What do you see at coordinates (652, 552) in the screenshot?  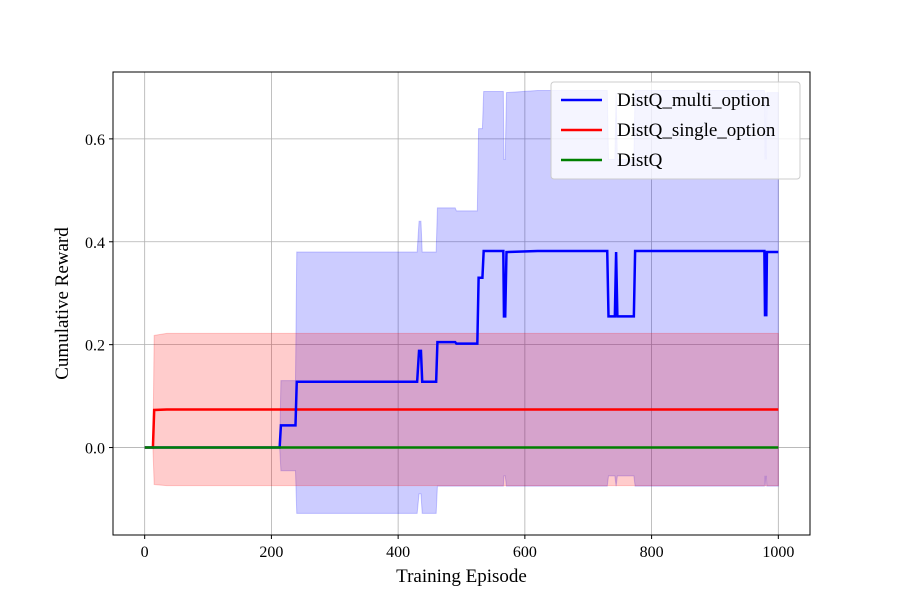 I see `x-tick-label: 800` at bounding box center [652, 552].